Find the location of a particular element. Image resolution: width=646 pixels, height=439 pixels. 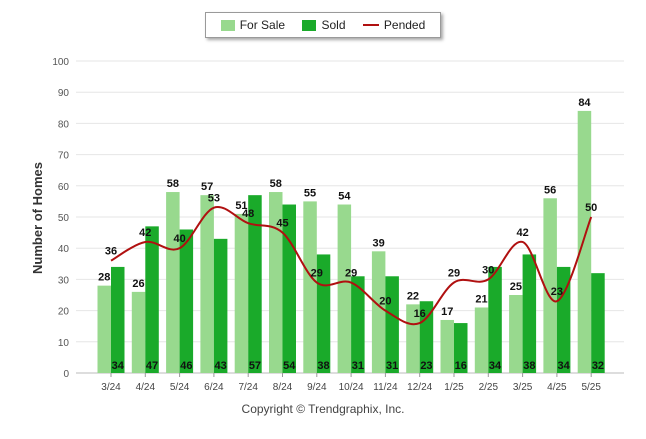

y-tick-label: 20 is located at coordinates (64, 312).